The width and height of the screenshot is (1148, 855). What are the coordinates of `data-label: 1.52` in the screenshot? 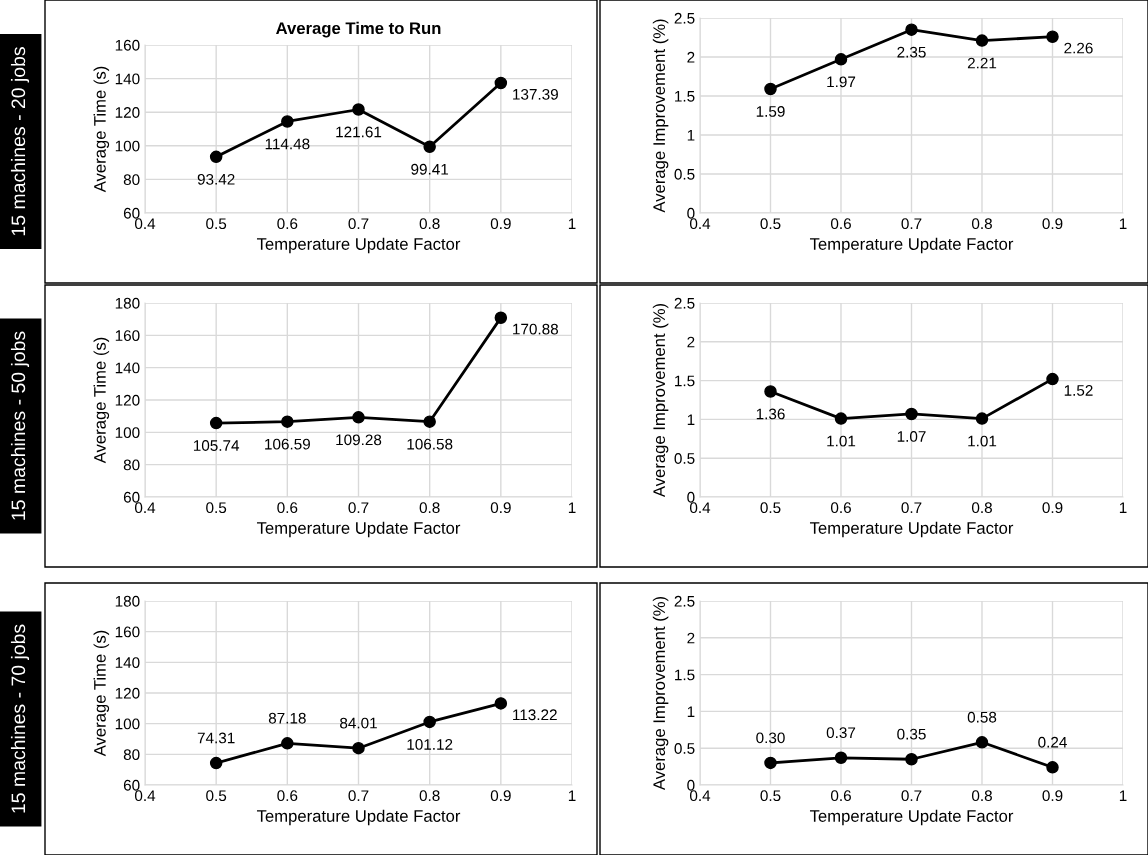 It's located at (1078, 390).